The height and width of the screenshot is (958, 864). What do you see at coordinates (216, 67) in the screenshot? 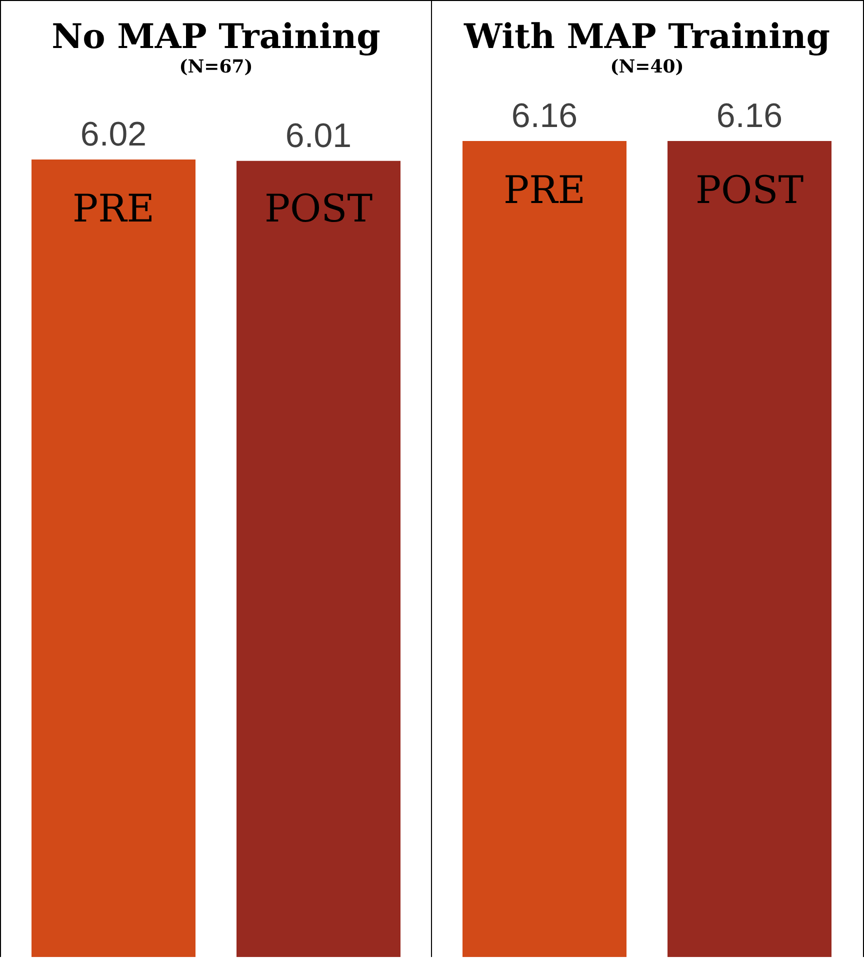
I see `chart-subtitle: (N=67)` at bounding box center [216, 67].